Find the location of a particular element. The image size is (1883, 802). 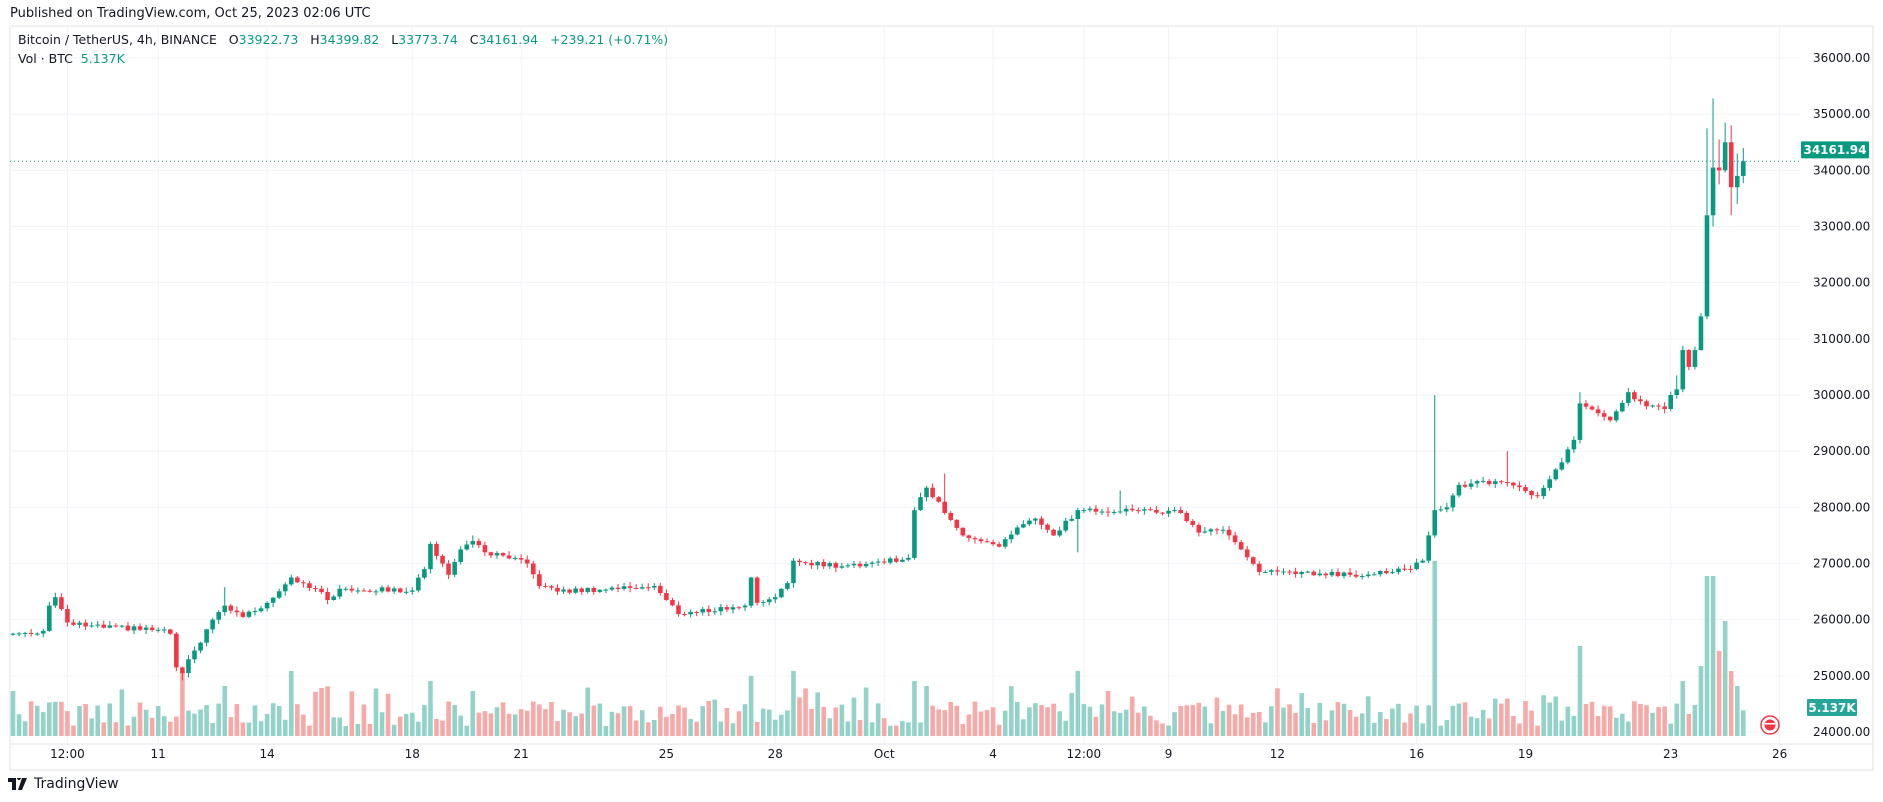

tradingview-logo: TradingView is located at coordinates (63, 784).